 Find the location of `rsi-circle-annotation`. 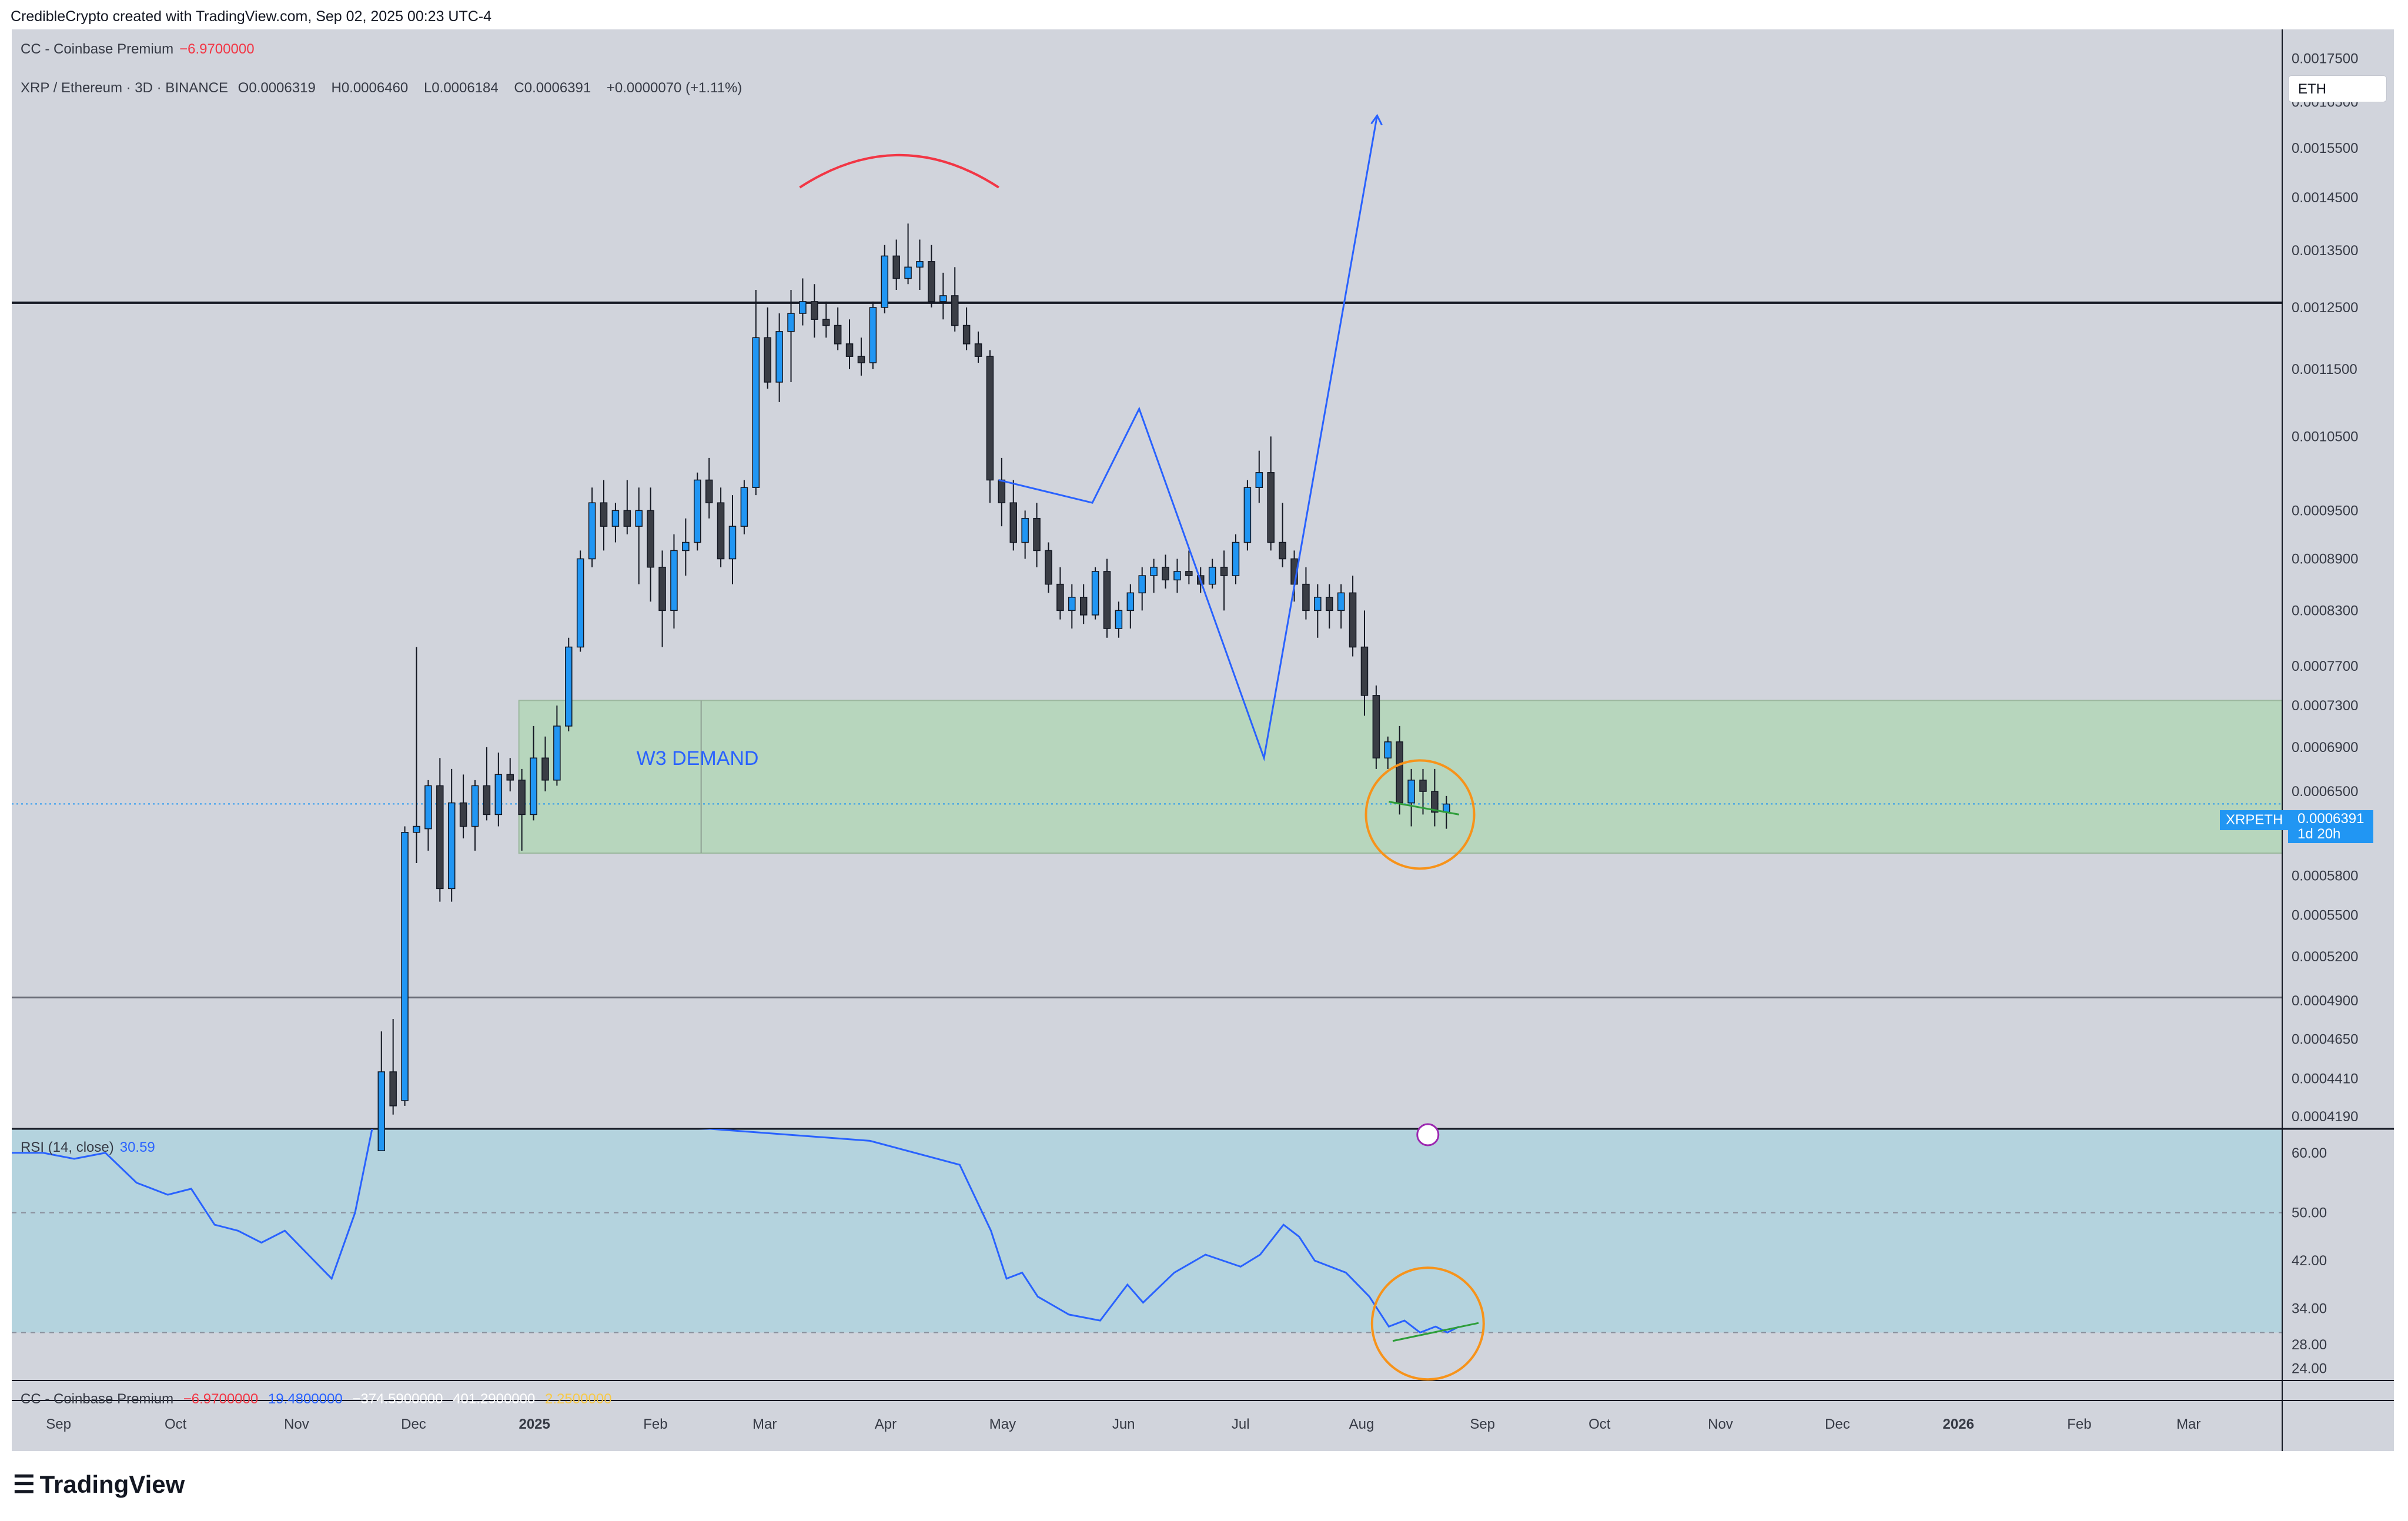

rsi-circle-annotation is located at coordinates (1427, 1323).